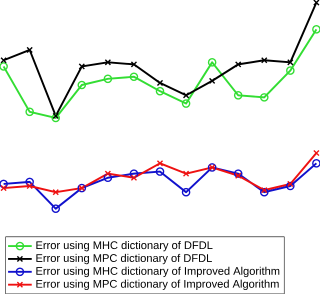  What do you see at coordinates (157, 285) in the screenshot?
I see `legend-label: Error using MPC dictionary of Improved Algorithm` at bounding box center [157, 285].